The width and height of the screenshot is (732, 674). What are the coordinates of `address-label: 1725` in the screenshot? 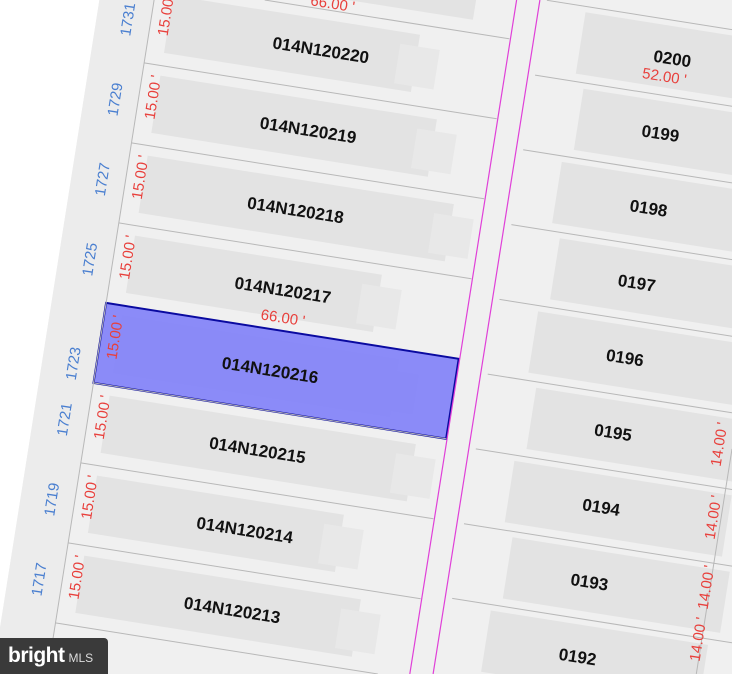 It's located at (90, 260).